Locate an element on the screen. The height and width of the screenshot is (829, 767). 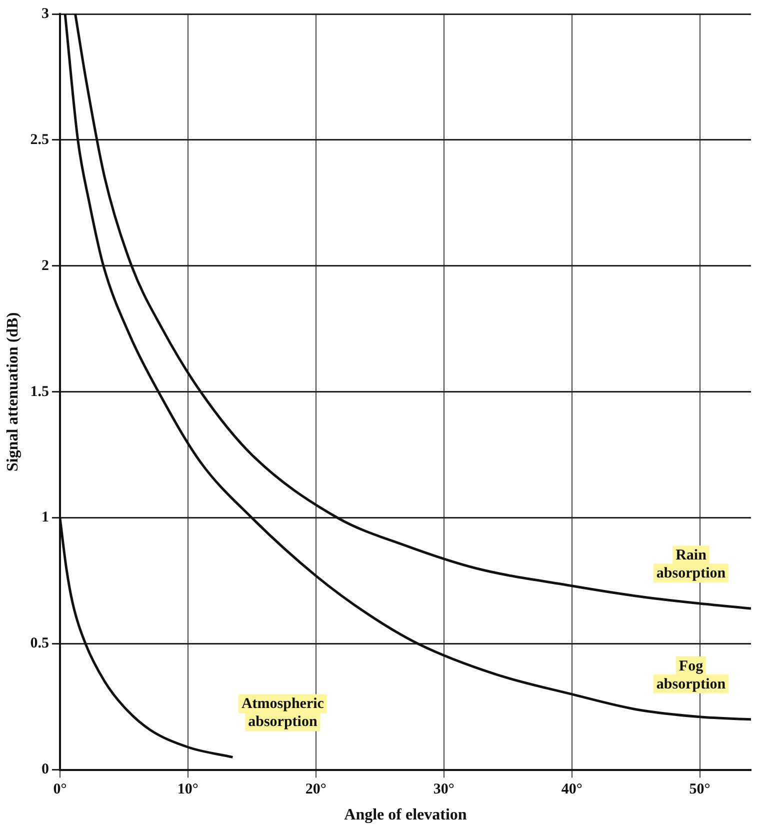
y-axis-title: Signal attenuation (dB) is located at coordinates (13, 392).